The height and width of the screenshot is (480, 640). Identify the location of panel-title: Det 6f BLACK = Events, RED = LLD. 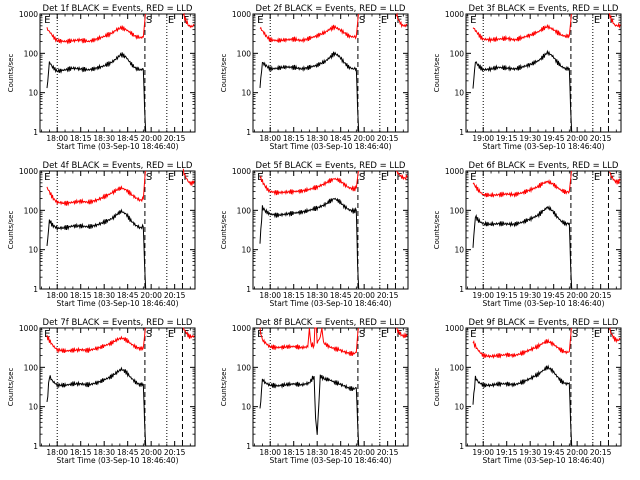
(544, 166).